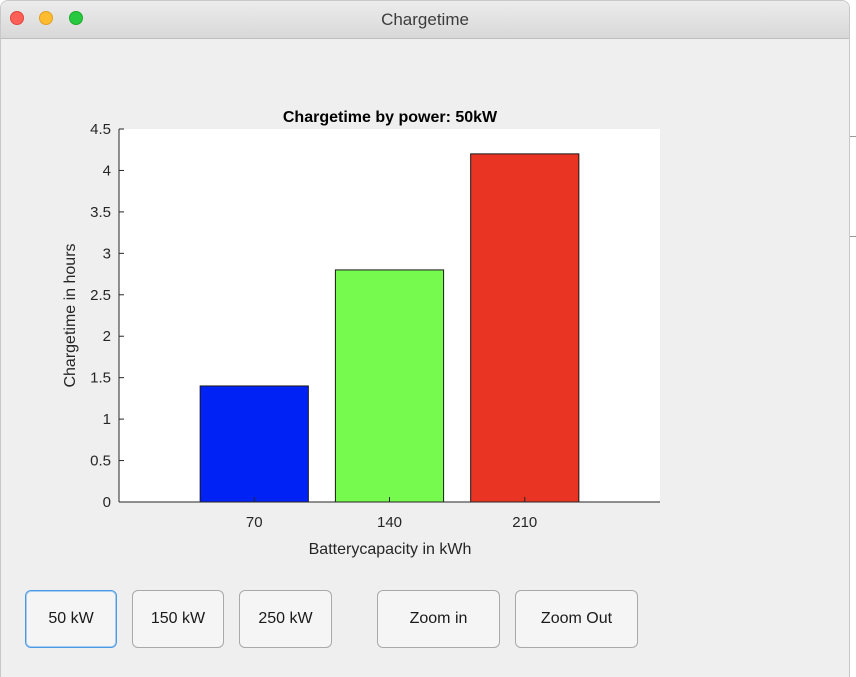 This screenshot has height=677, width=856. I want to click on y-tick-label: 4.5, so click(100, 129).